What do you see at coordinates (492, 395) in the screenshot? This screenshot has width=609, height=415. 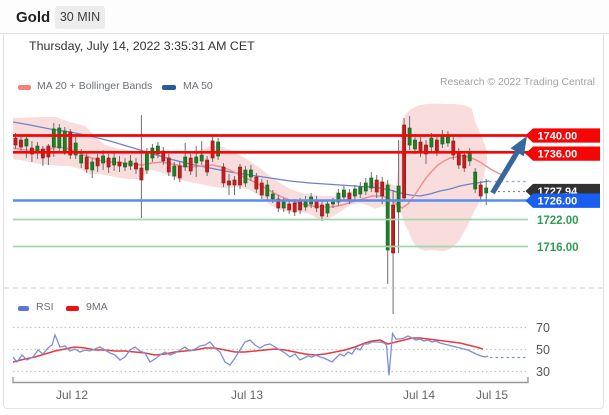 I see `svg-text: Jul 15` at bounding box center [492, 395].